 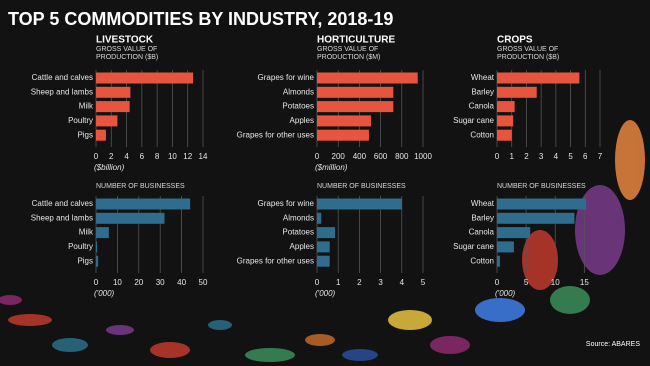 What do you see at coordinates (298, 232) in the screenshot?
I see `category-label: Potatoes` at bounding box center [298, 232].